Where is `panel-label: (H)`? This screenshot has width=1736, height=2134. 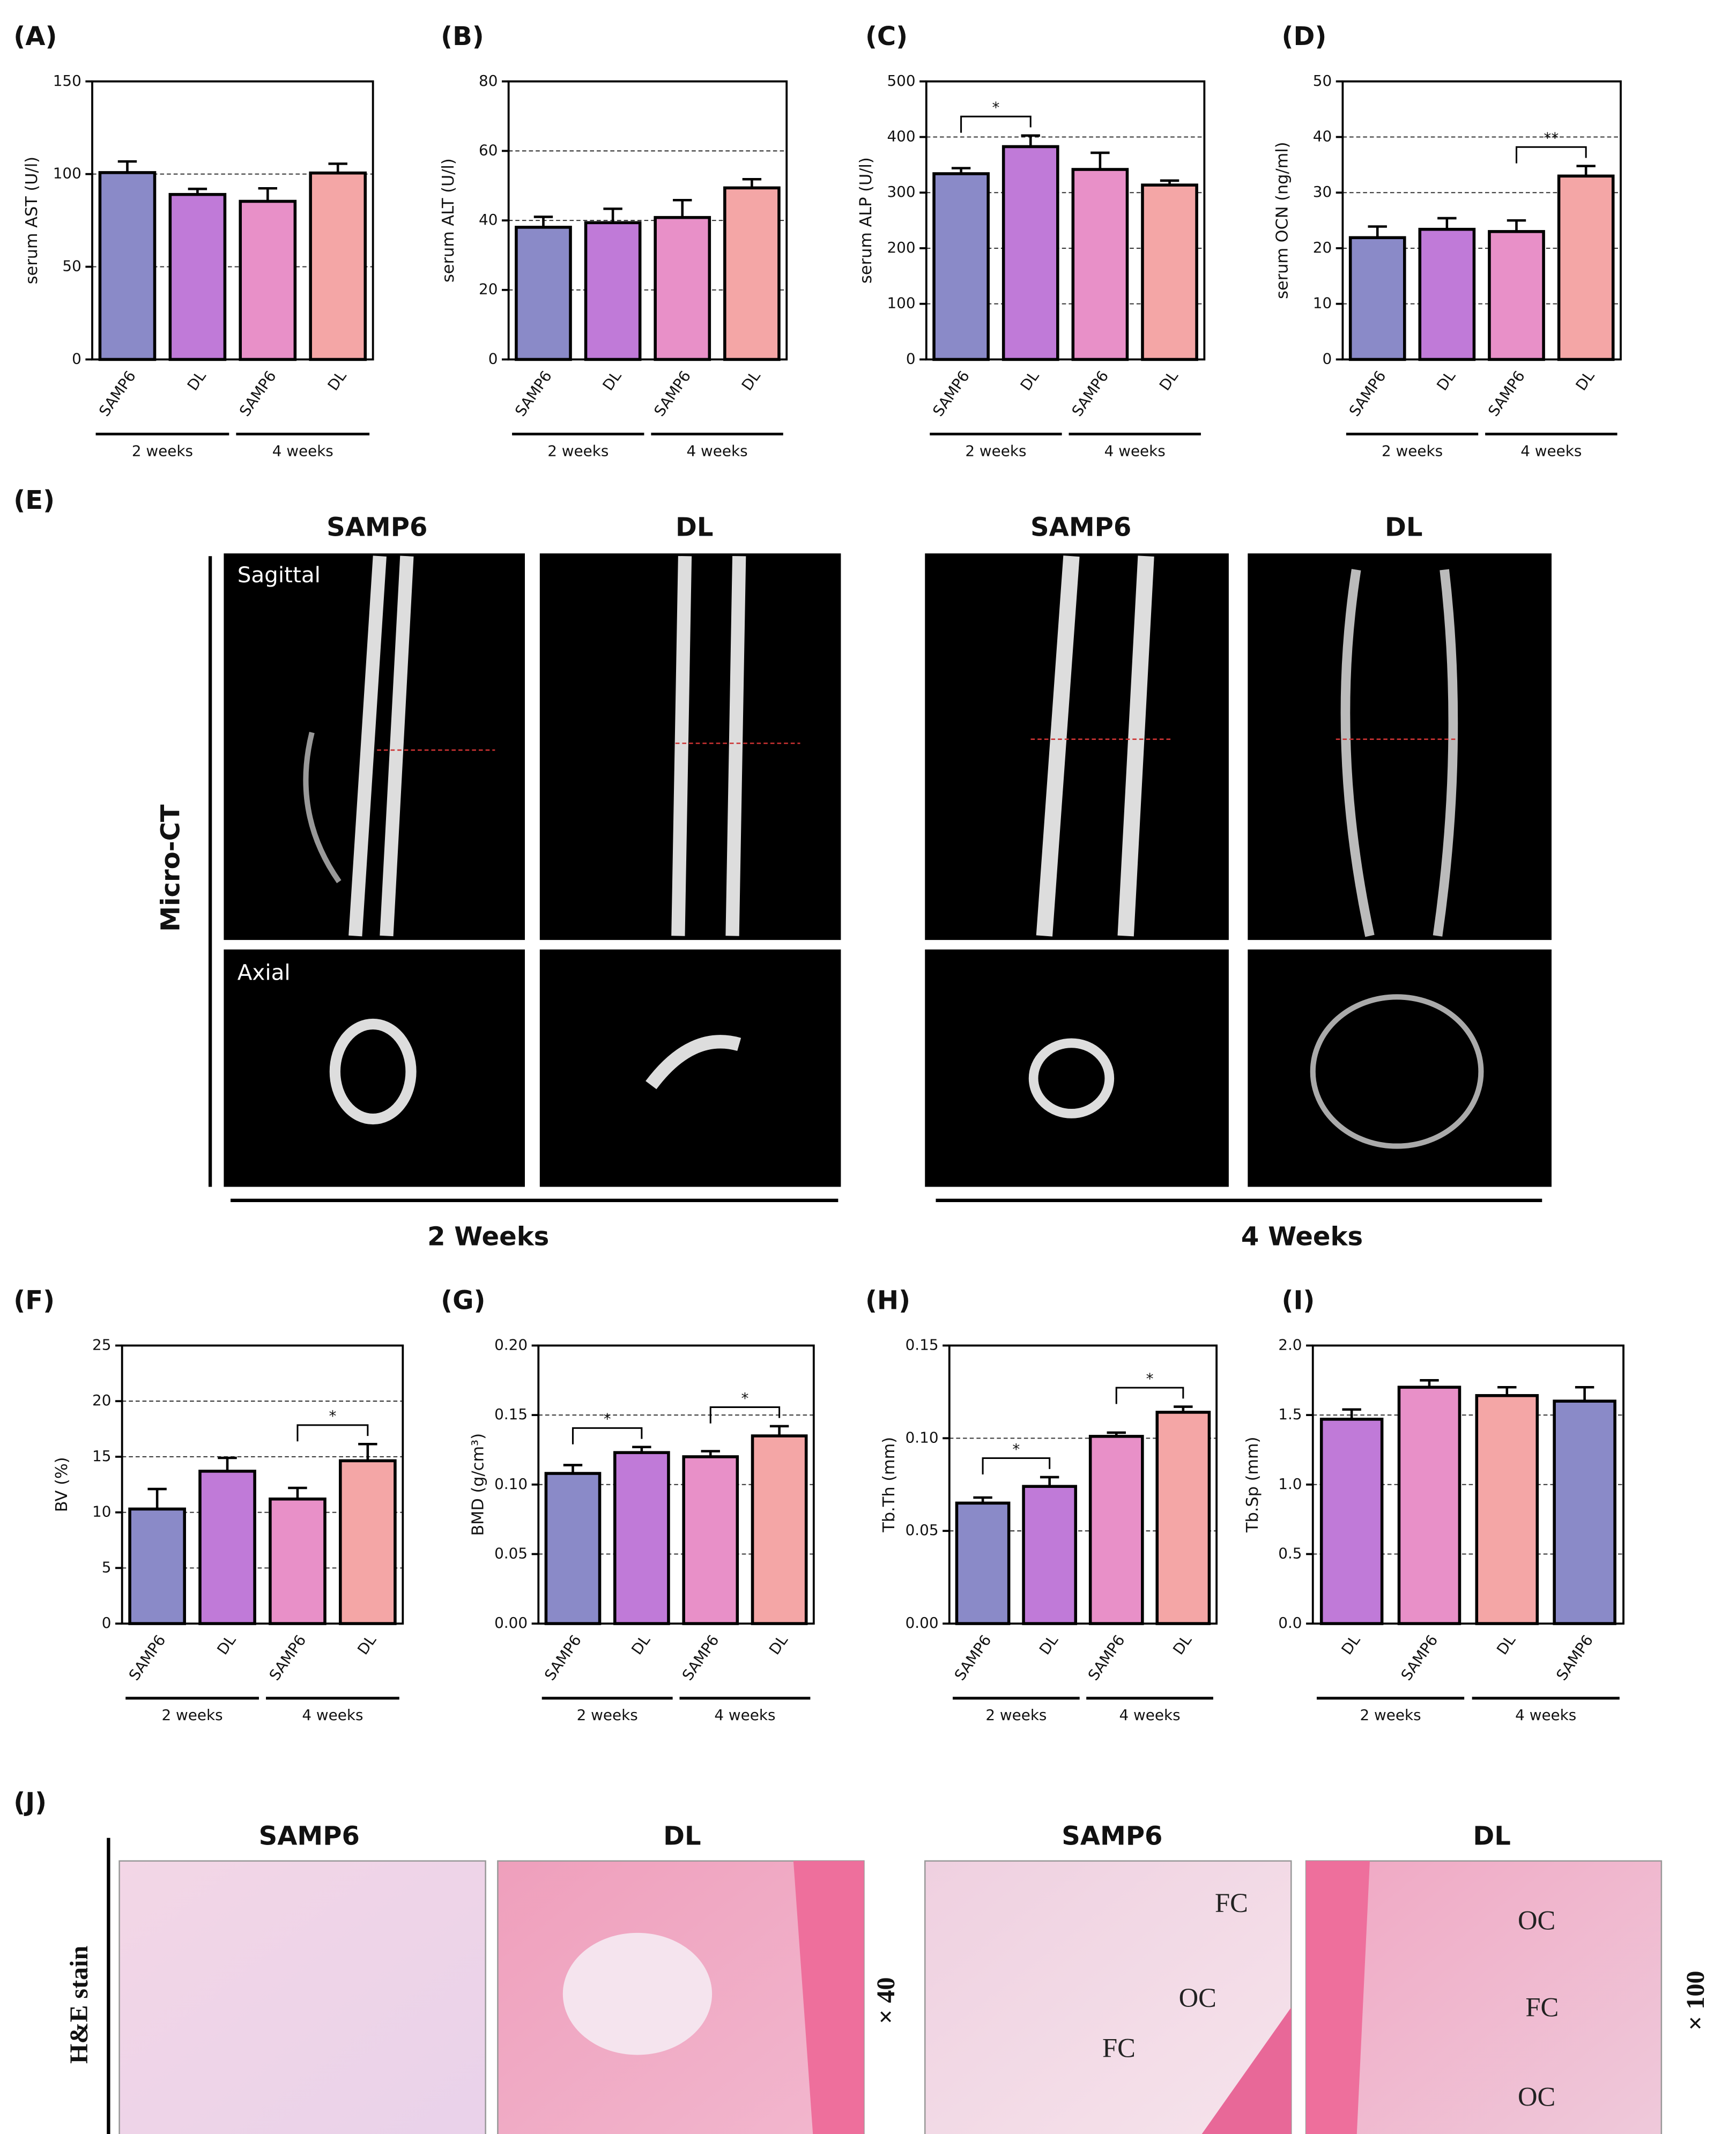 panel-label: (H) is located at coordinates (888, 1301).